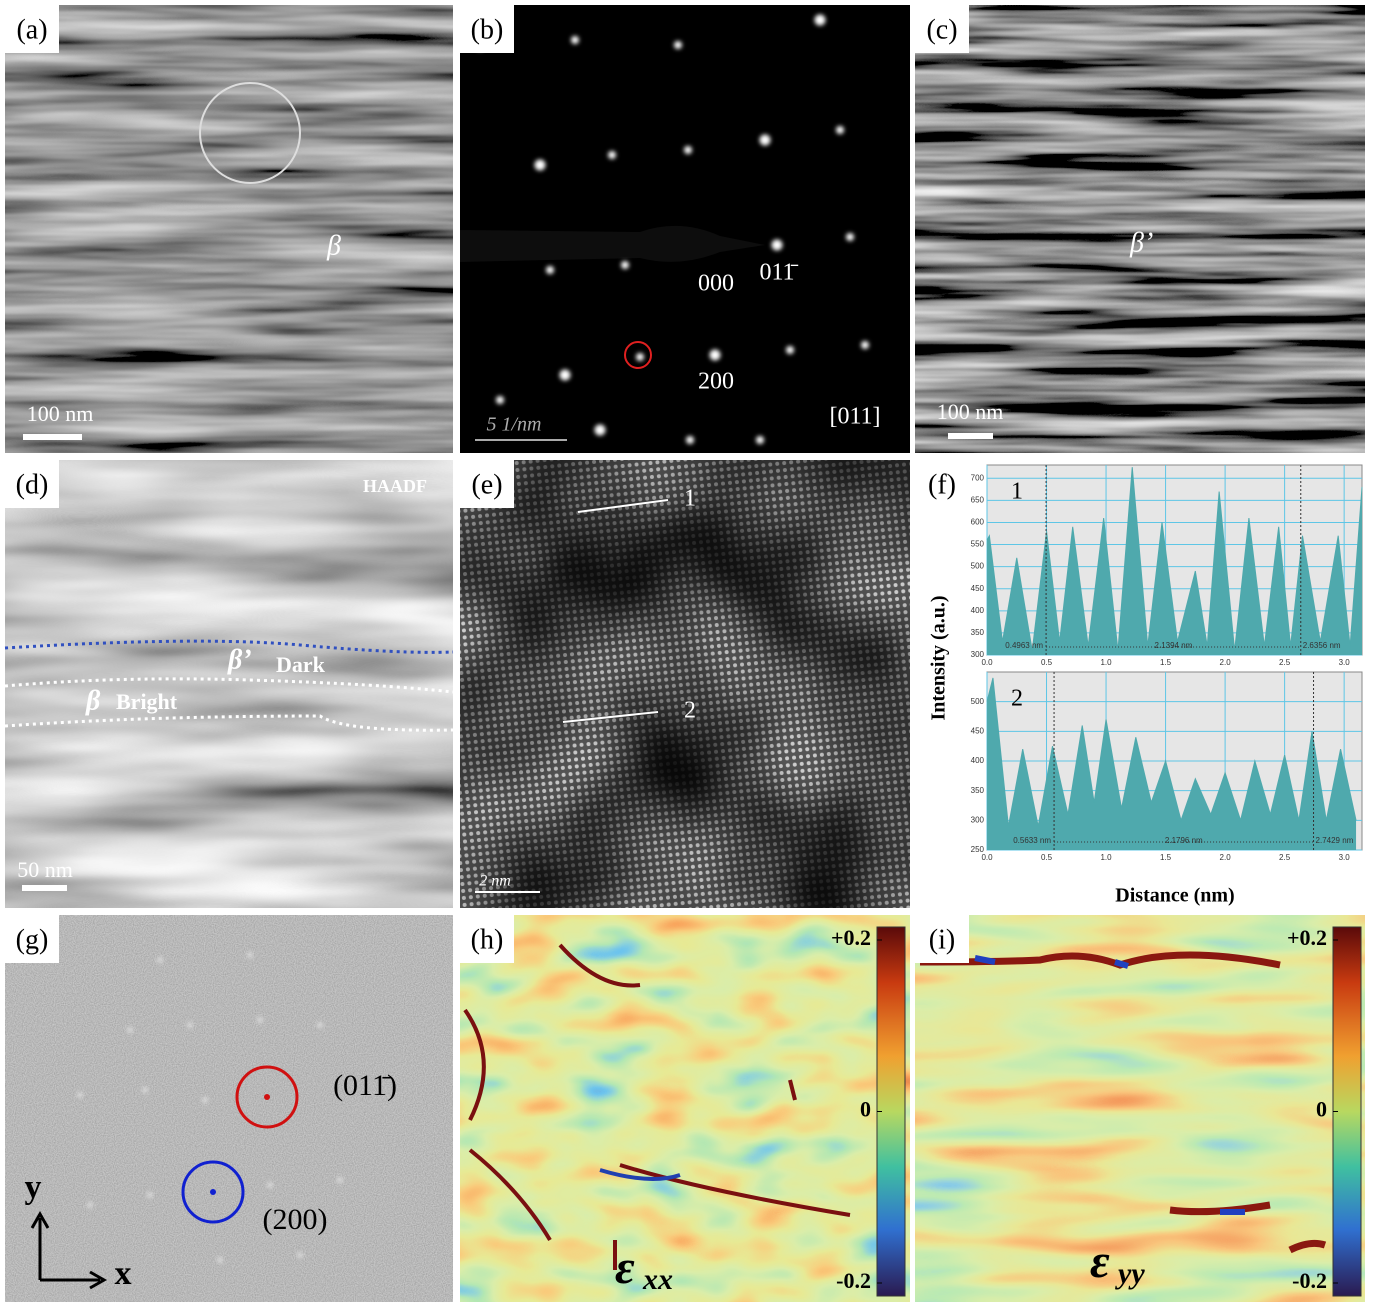 This screenshot has width=1379, height=1308. Describe the element at coordinates (716, 284) in the screenshot. I see `annotation: 000` at that location.